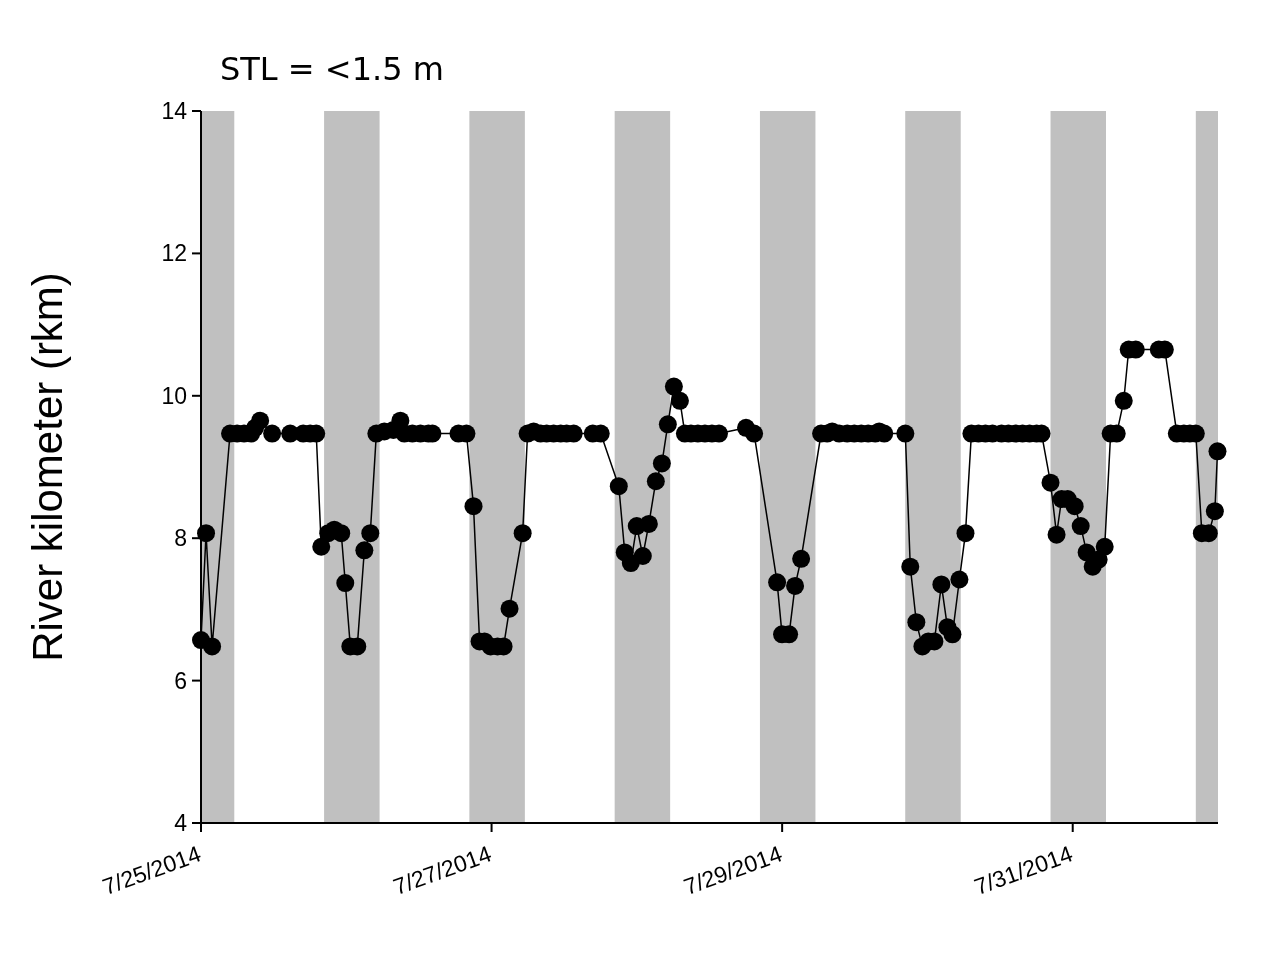 This screenshot has height=980, width=1264. What do you see at coordinates (180, 538) in the screenshot?
I see `y-tick-label: 8` at bounding box center [180, 538].